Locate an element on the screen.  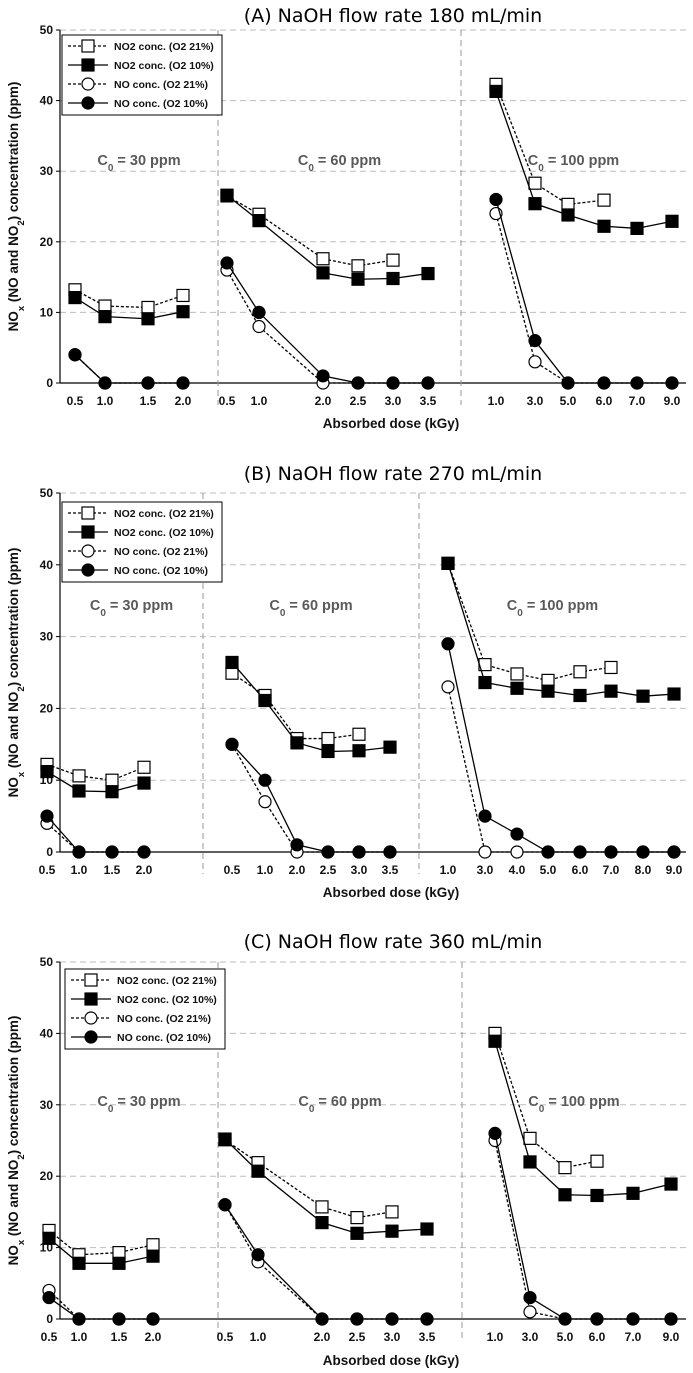
y-tick-label: 40 is located at coordinates (47, 1033).